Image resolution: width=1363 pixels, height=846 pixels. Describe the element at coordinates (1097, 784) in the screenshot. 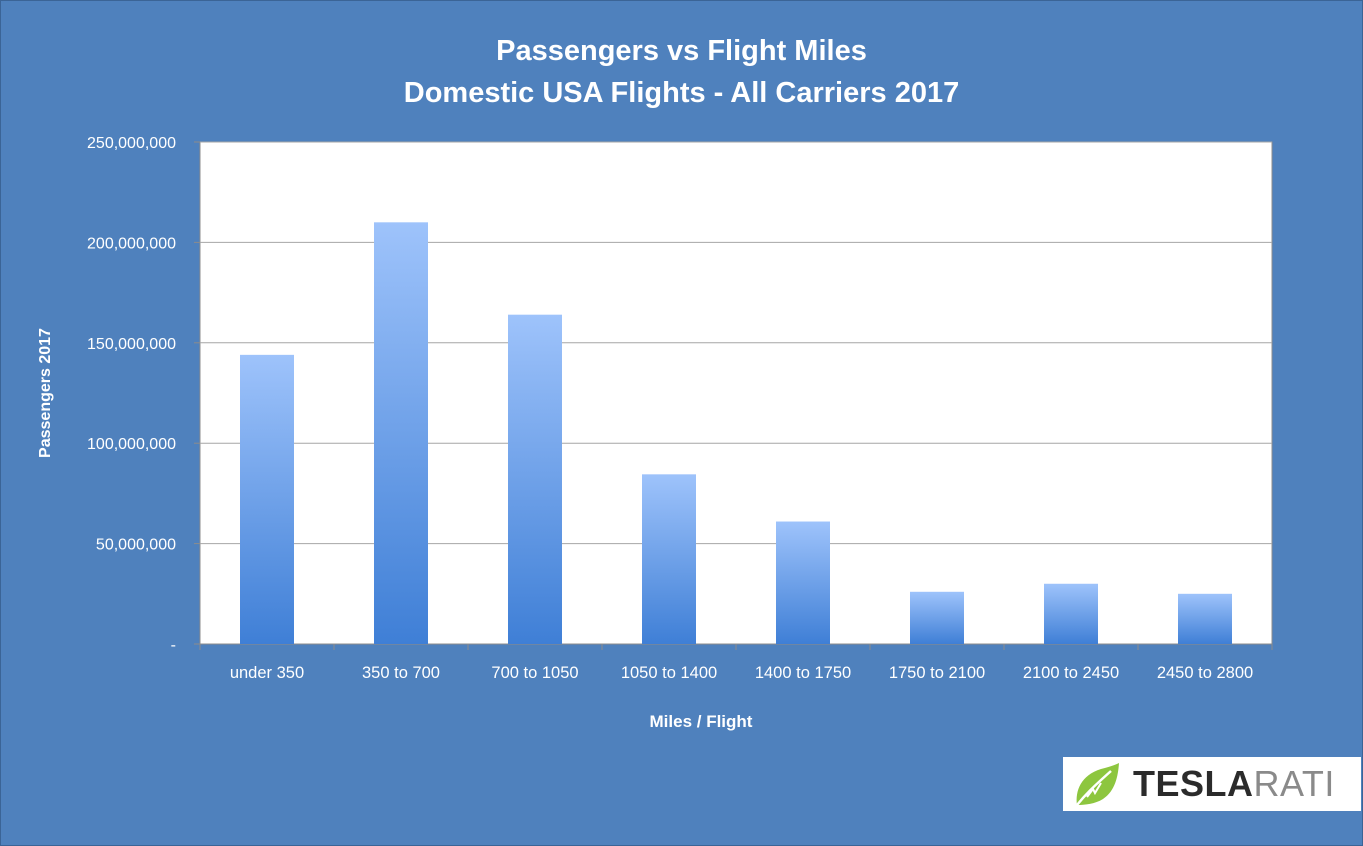

I see `leaf-icon` at that location.